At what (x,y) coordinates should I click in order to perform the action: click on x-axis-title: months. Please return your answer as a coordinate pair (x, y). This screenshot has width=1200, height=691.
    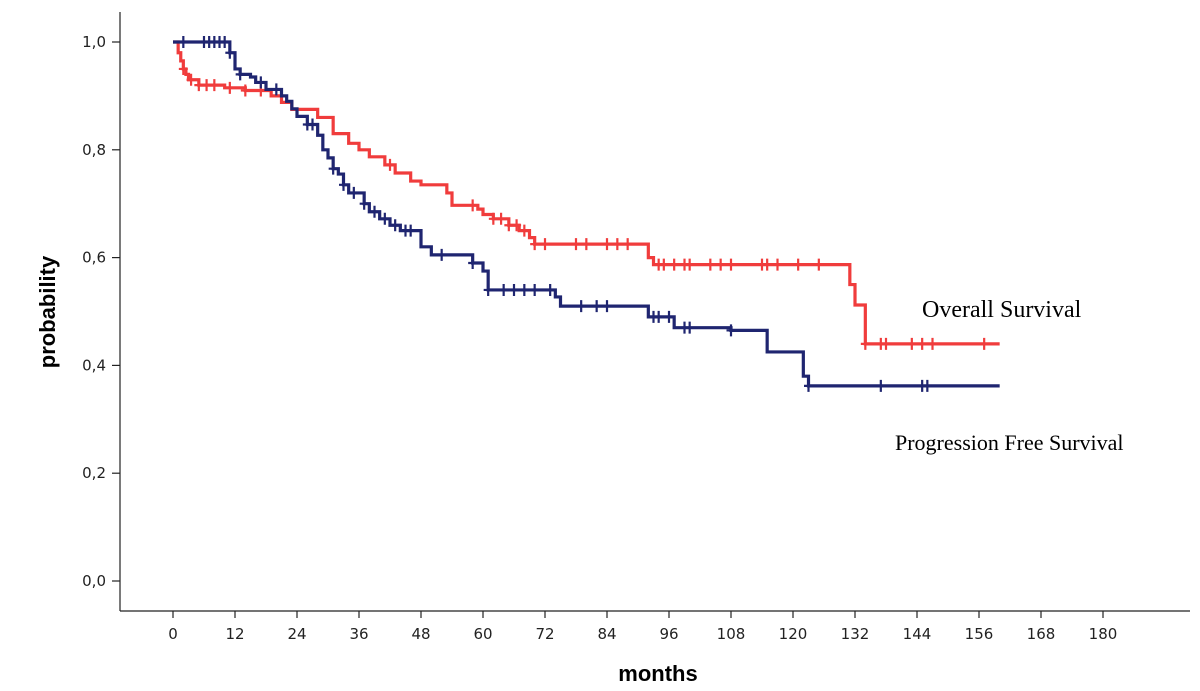
    Looking at the image, I should click on (657, 673).